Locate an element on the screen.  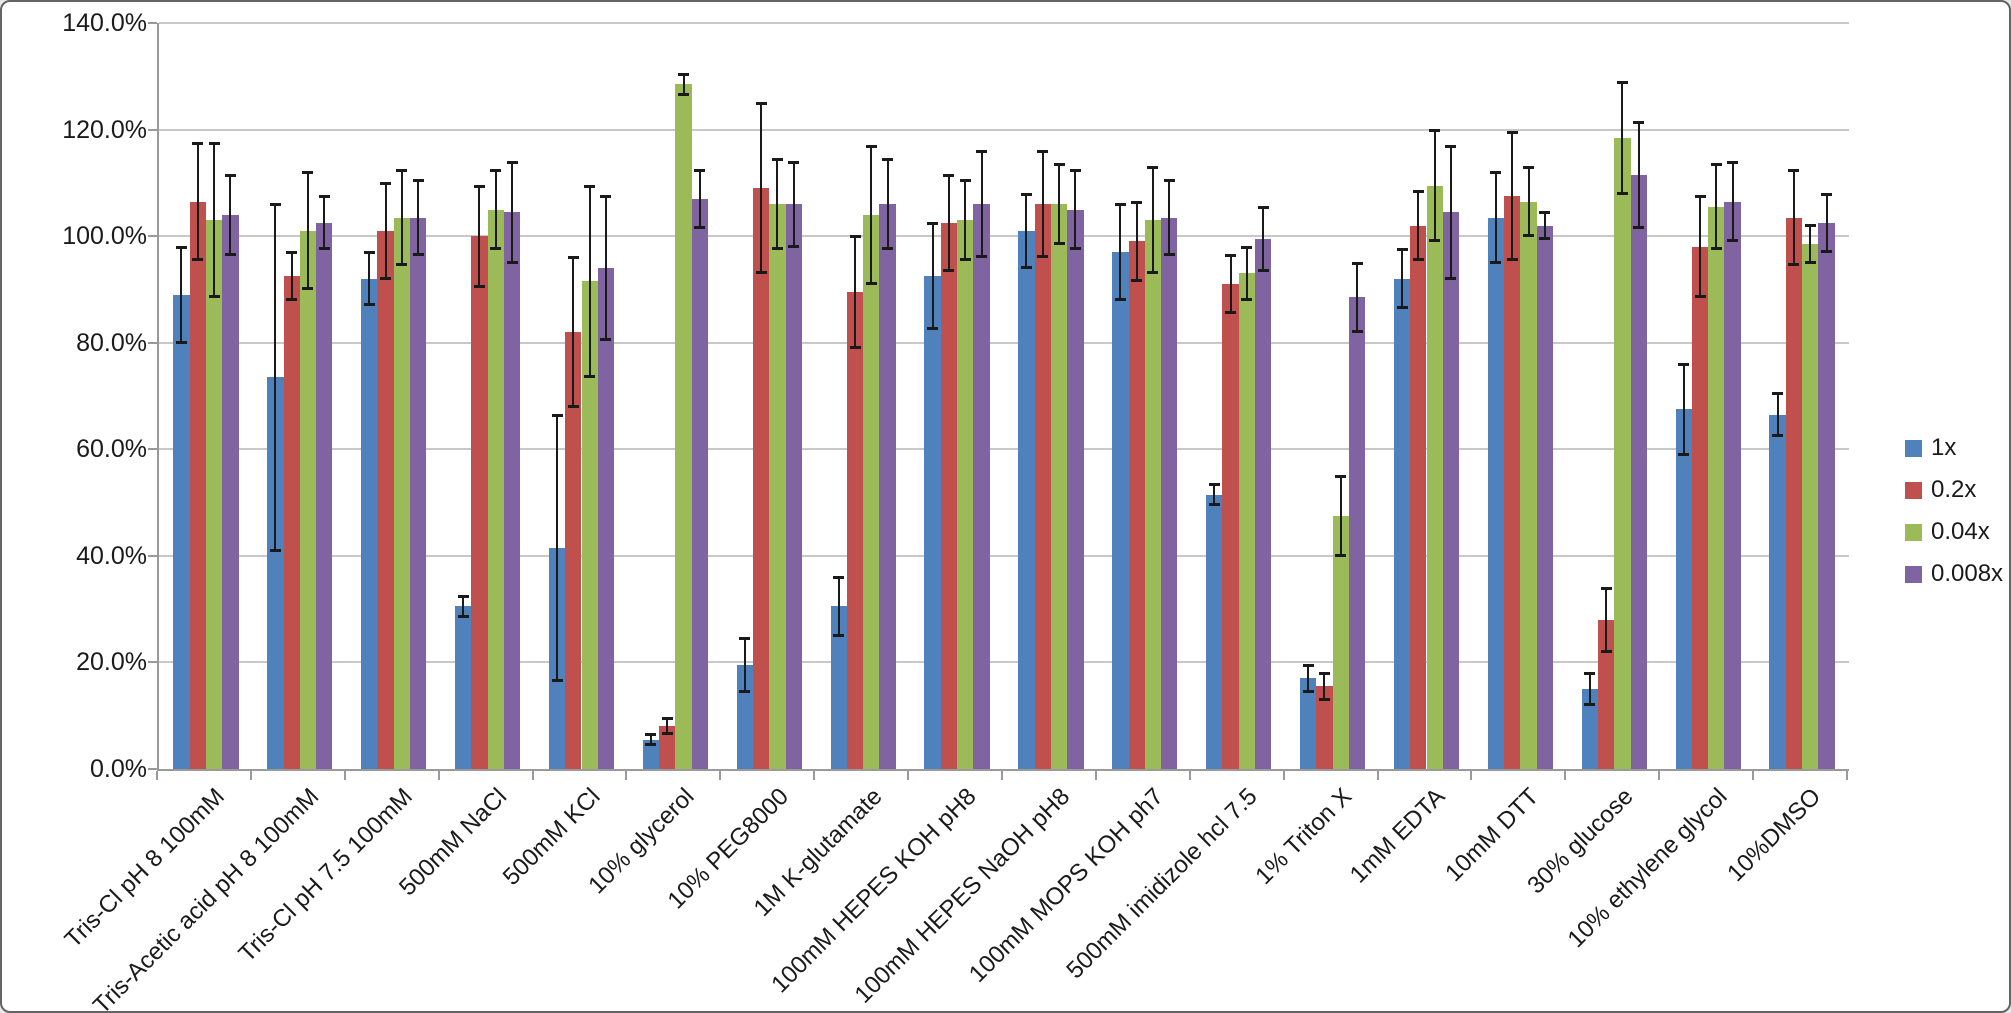
bar-0.008x-6 is located at coordinates (793, 486).